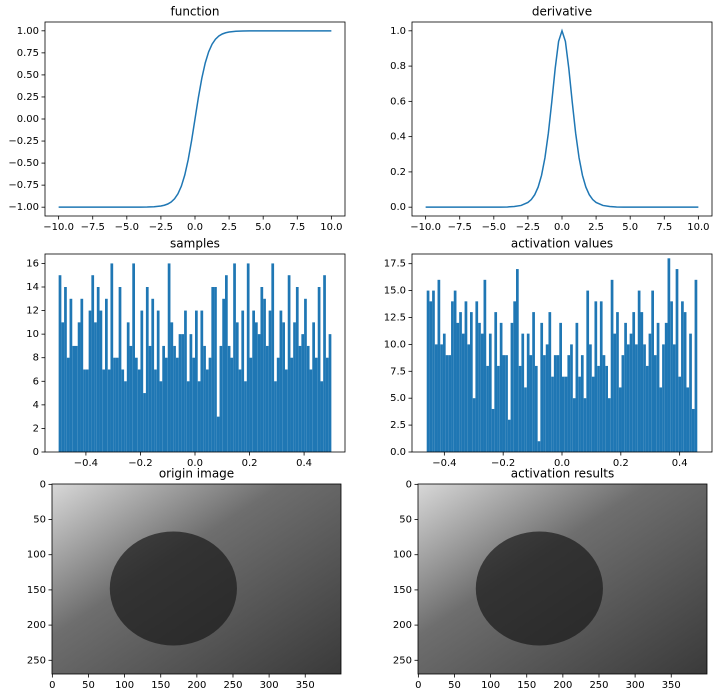  What do you see at coordinates (305, 685) in the screenshot?
I see `x-tick-label: 350` at bounding box center [305, 685].